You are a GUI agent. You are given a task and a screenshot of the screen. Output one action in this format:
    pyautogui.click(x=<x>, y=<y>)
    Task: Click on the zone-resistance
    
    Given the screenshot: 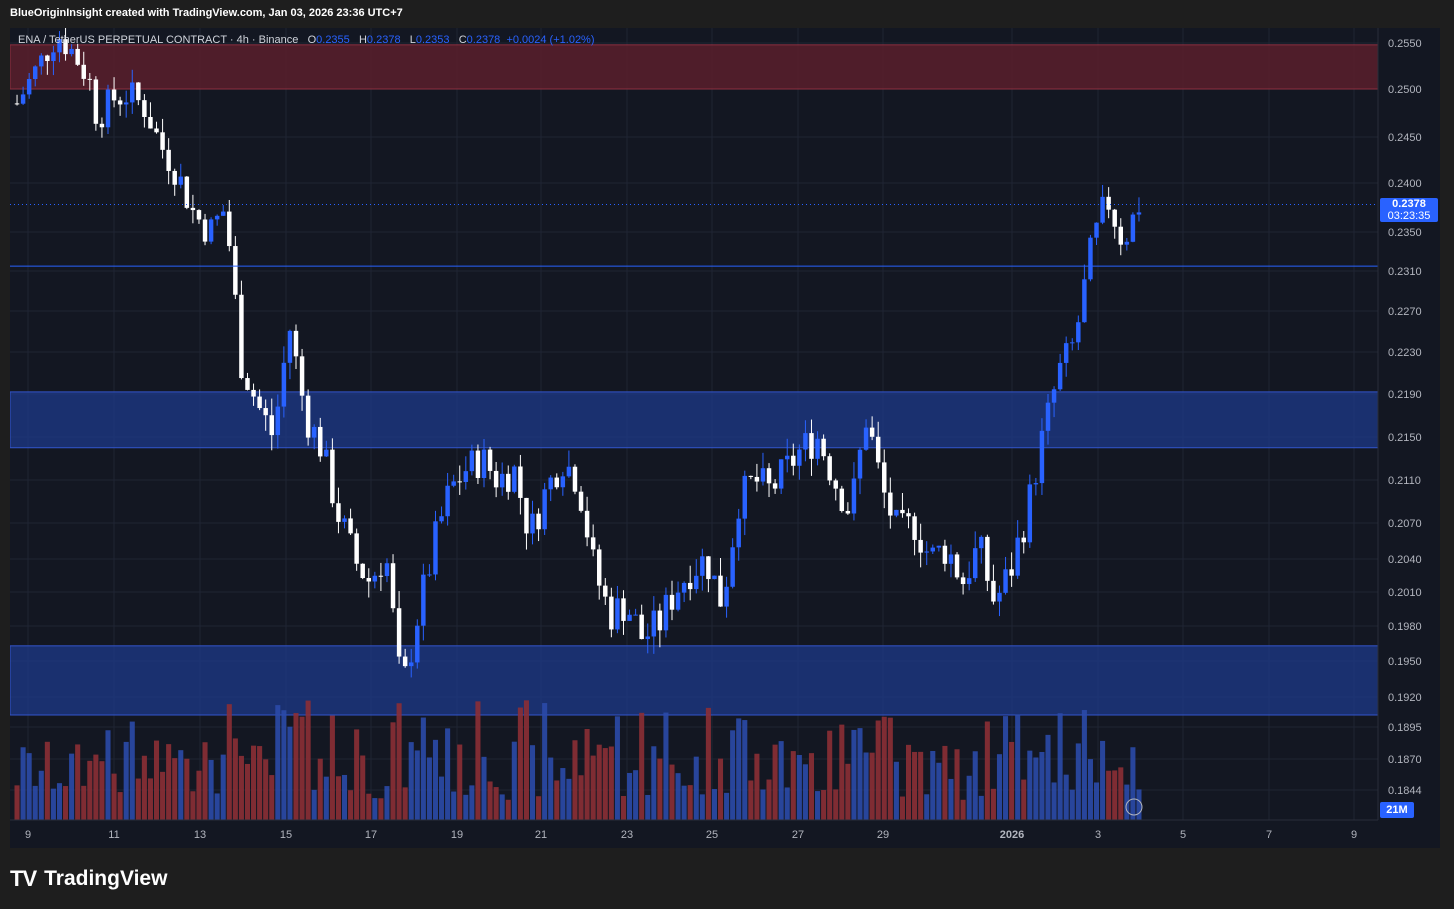 What is the action you would take?
    pyautogui.click(x=694, y=67)
    